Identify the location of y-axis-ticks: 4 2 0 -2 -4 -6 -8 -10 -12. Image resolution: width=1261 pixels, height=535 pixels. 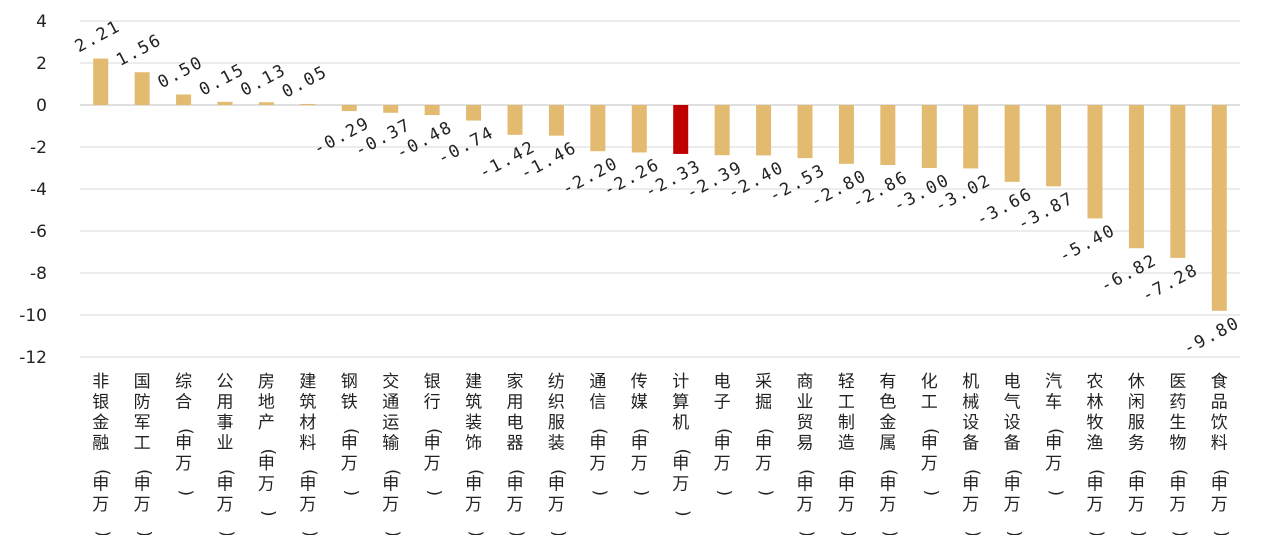
(33, 190).